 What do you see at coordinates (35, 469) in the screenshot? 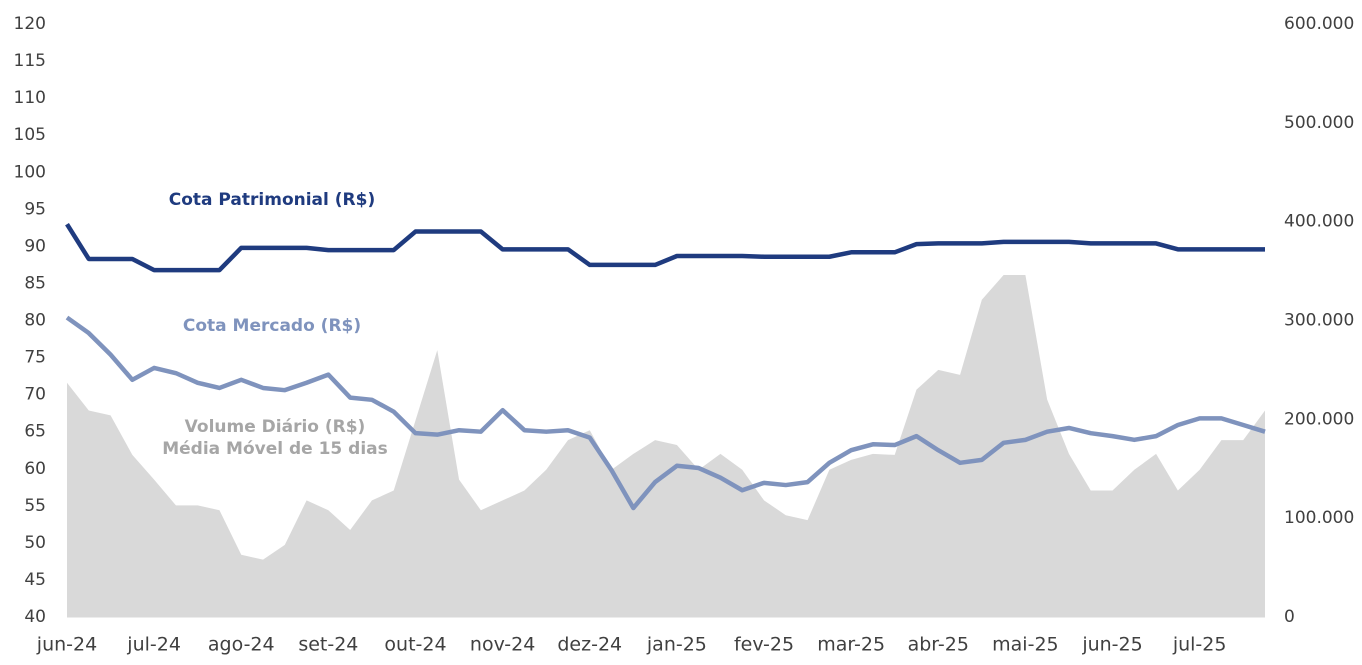
I see `y-tick-label: 60` at bounding box center [35, 469].